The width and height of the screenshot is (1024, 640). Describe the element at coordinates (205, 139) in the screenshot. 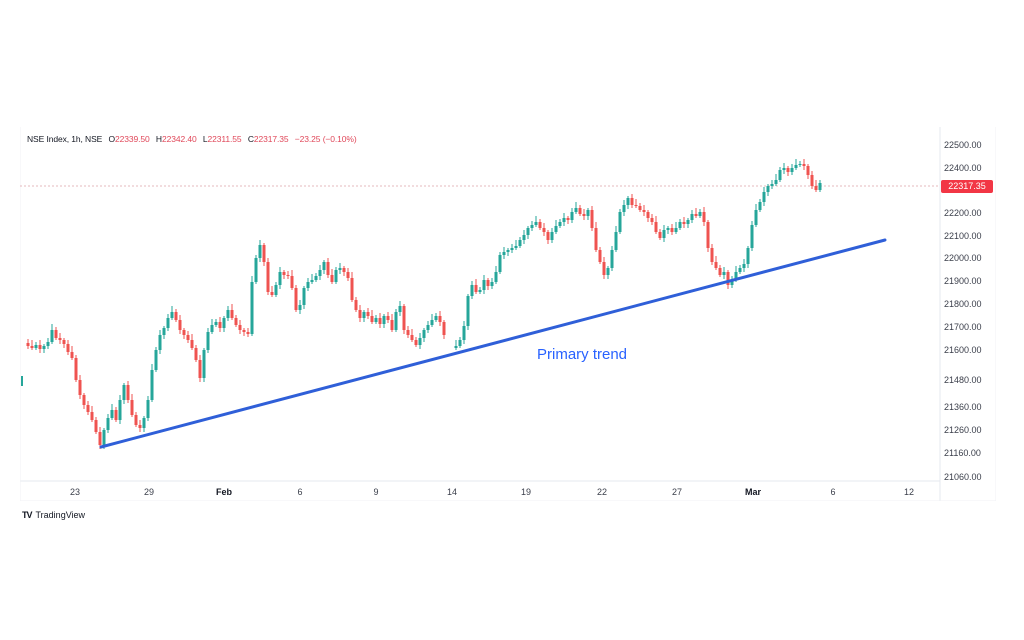

I see `low-label: L` at that location.